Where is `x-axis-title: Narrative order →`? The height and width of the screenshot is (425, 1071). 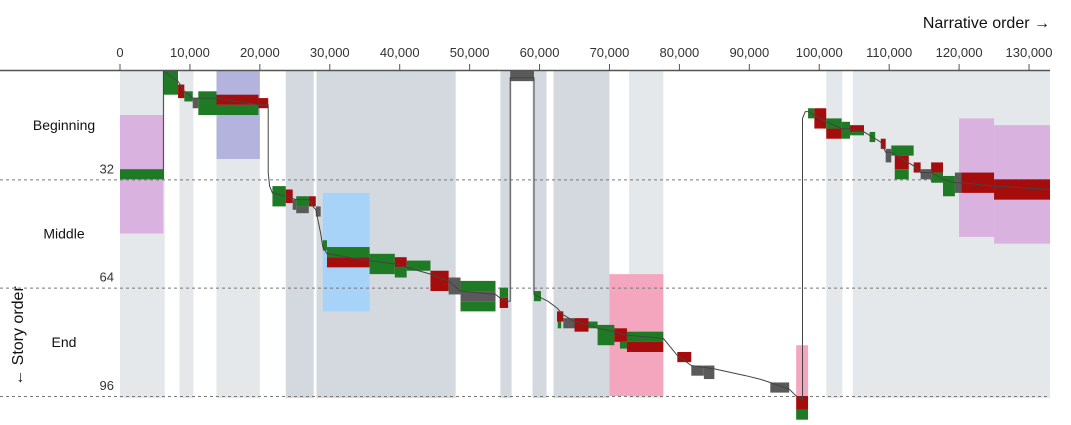 x-axis-title: Narrative order → is located at coordinates (986, 23).